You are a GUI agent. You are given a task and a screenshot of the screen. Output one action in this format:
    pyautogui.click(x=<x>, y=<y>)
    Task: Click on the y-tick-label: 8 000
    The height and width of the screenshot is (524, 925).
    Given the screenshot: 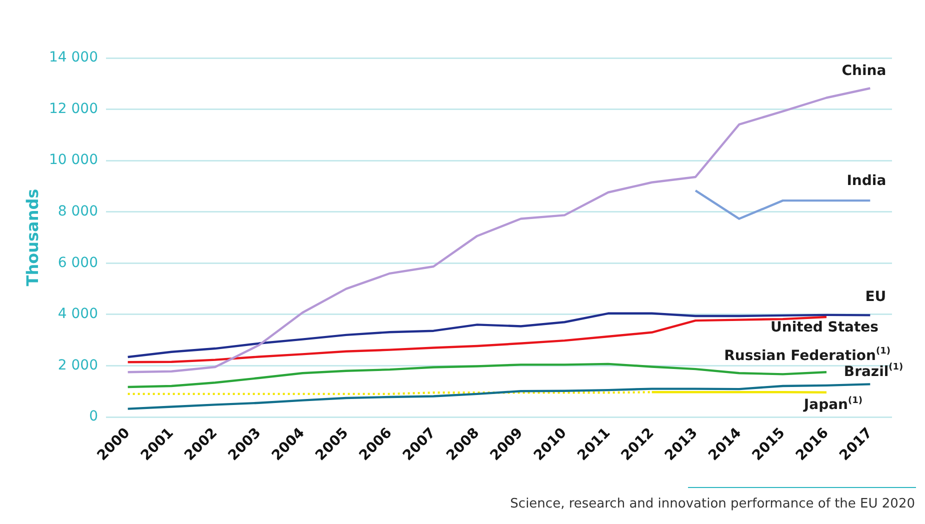 What is the action you would take?
    pyautogui.click(x=78, y=212)
    